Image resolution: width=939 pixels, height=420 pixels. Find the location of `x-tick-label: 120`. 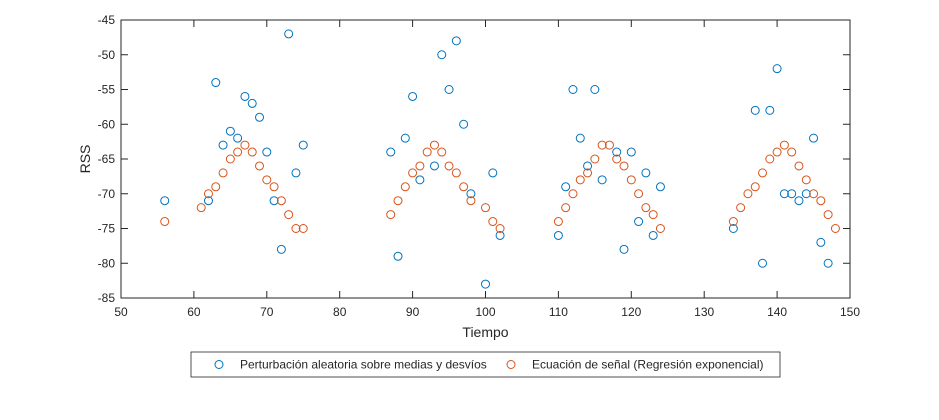

x-tick-label: 120 is located at coordinates (631, 312).